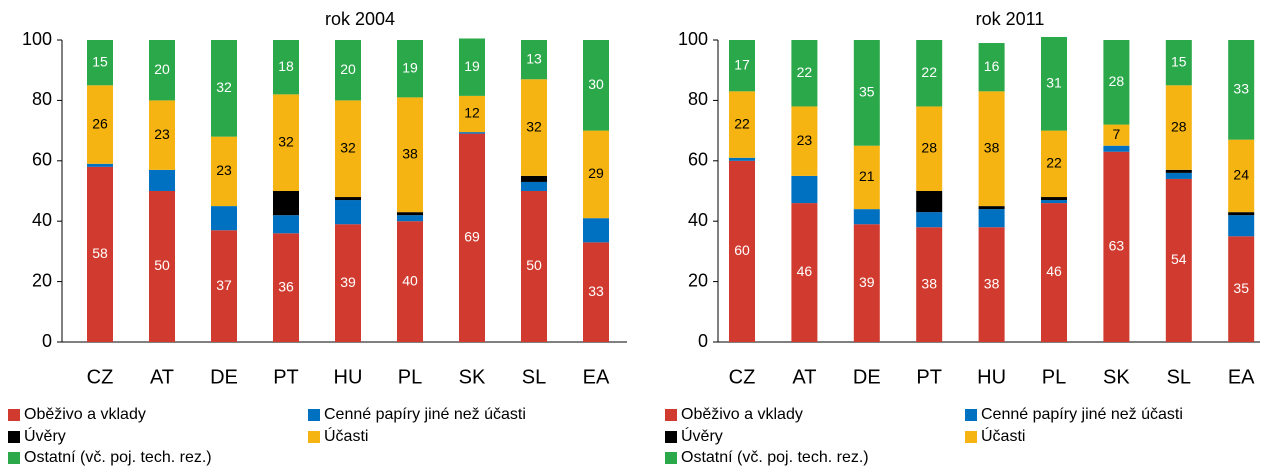 The height and width of the screenshot is (469, 1261). I want to click on legend-label: Cenné papíry jiné než účasti, so click(1082, 414).